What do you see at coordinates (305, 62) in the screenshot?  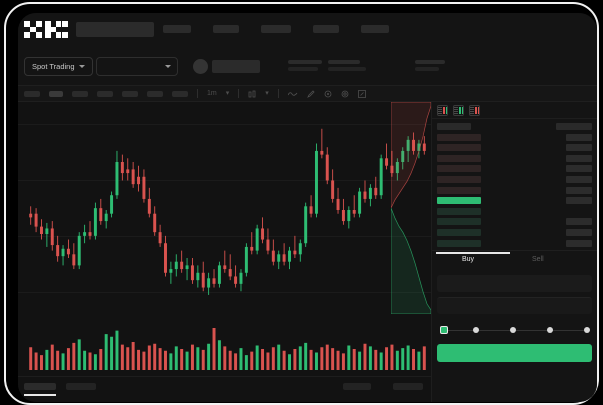 I see `stat-1-value` at bounding box center [305, 62].